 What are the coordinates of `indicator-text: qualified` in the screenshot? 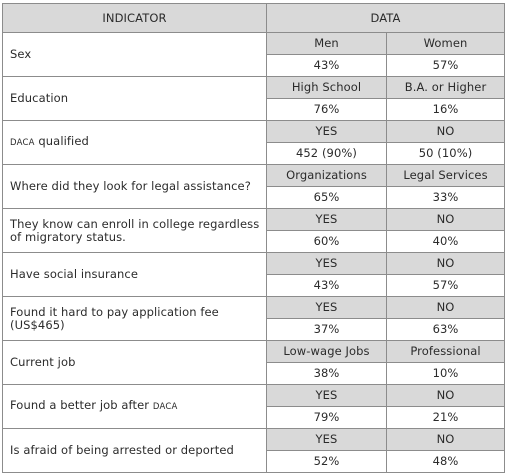 It's located at (61, 141).